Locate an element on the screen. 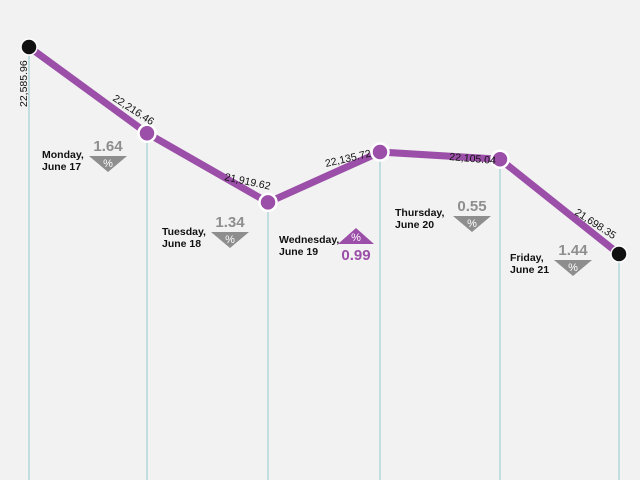 This screenshot has height=480, width=640. date-label: June 17 is located at coordinates (61, 167).